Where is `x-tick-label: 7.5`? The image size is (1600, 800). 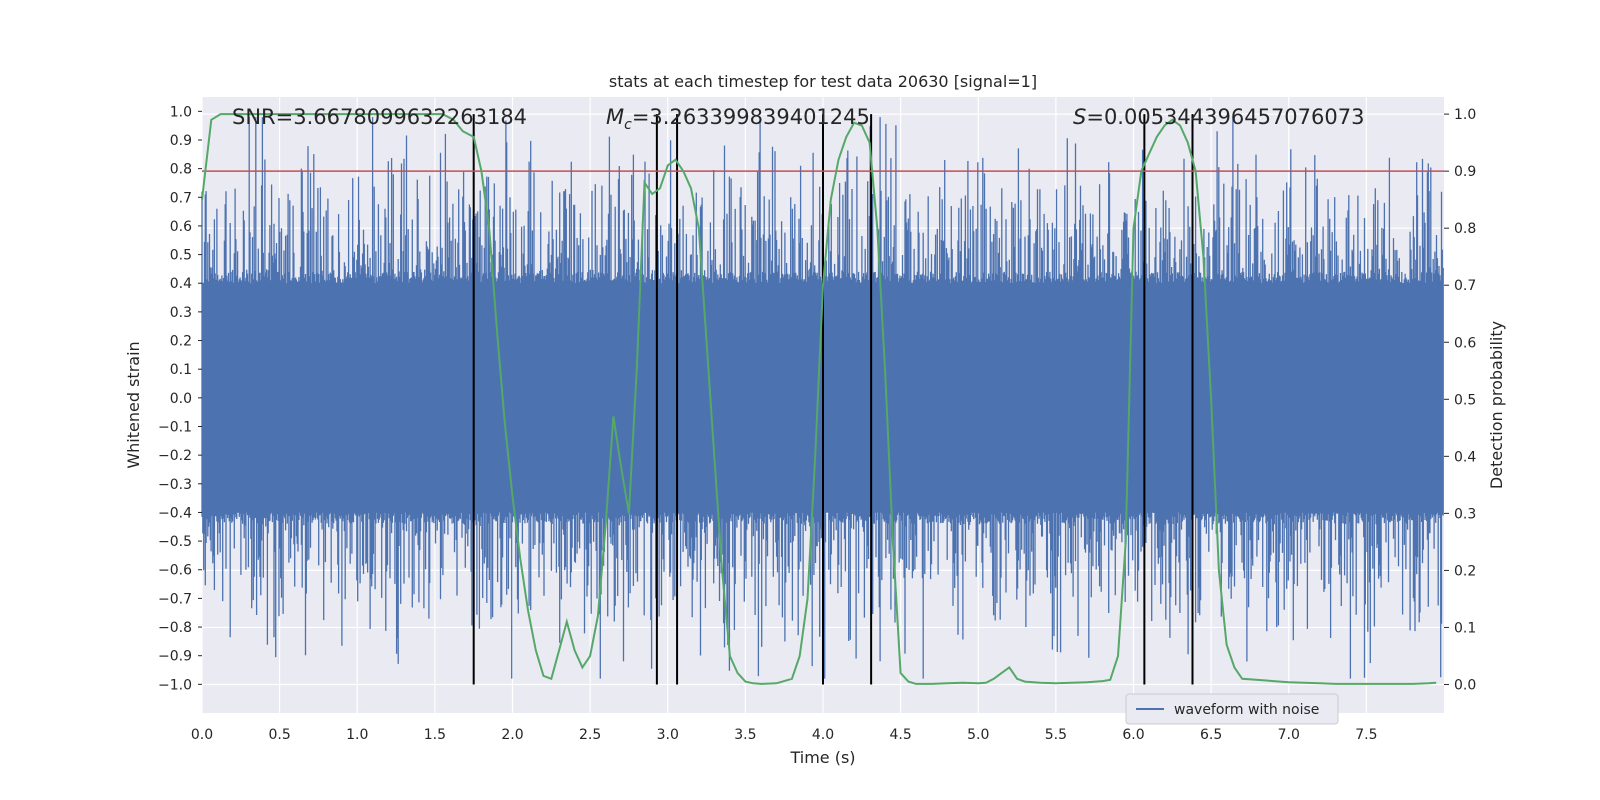
x-tick-label: 7.5 is located at coordinates (1366, 735).